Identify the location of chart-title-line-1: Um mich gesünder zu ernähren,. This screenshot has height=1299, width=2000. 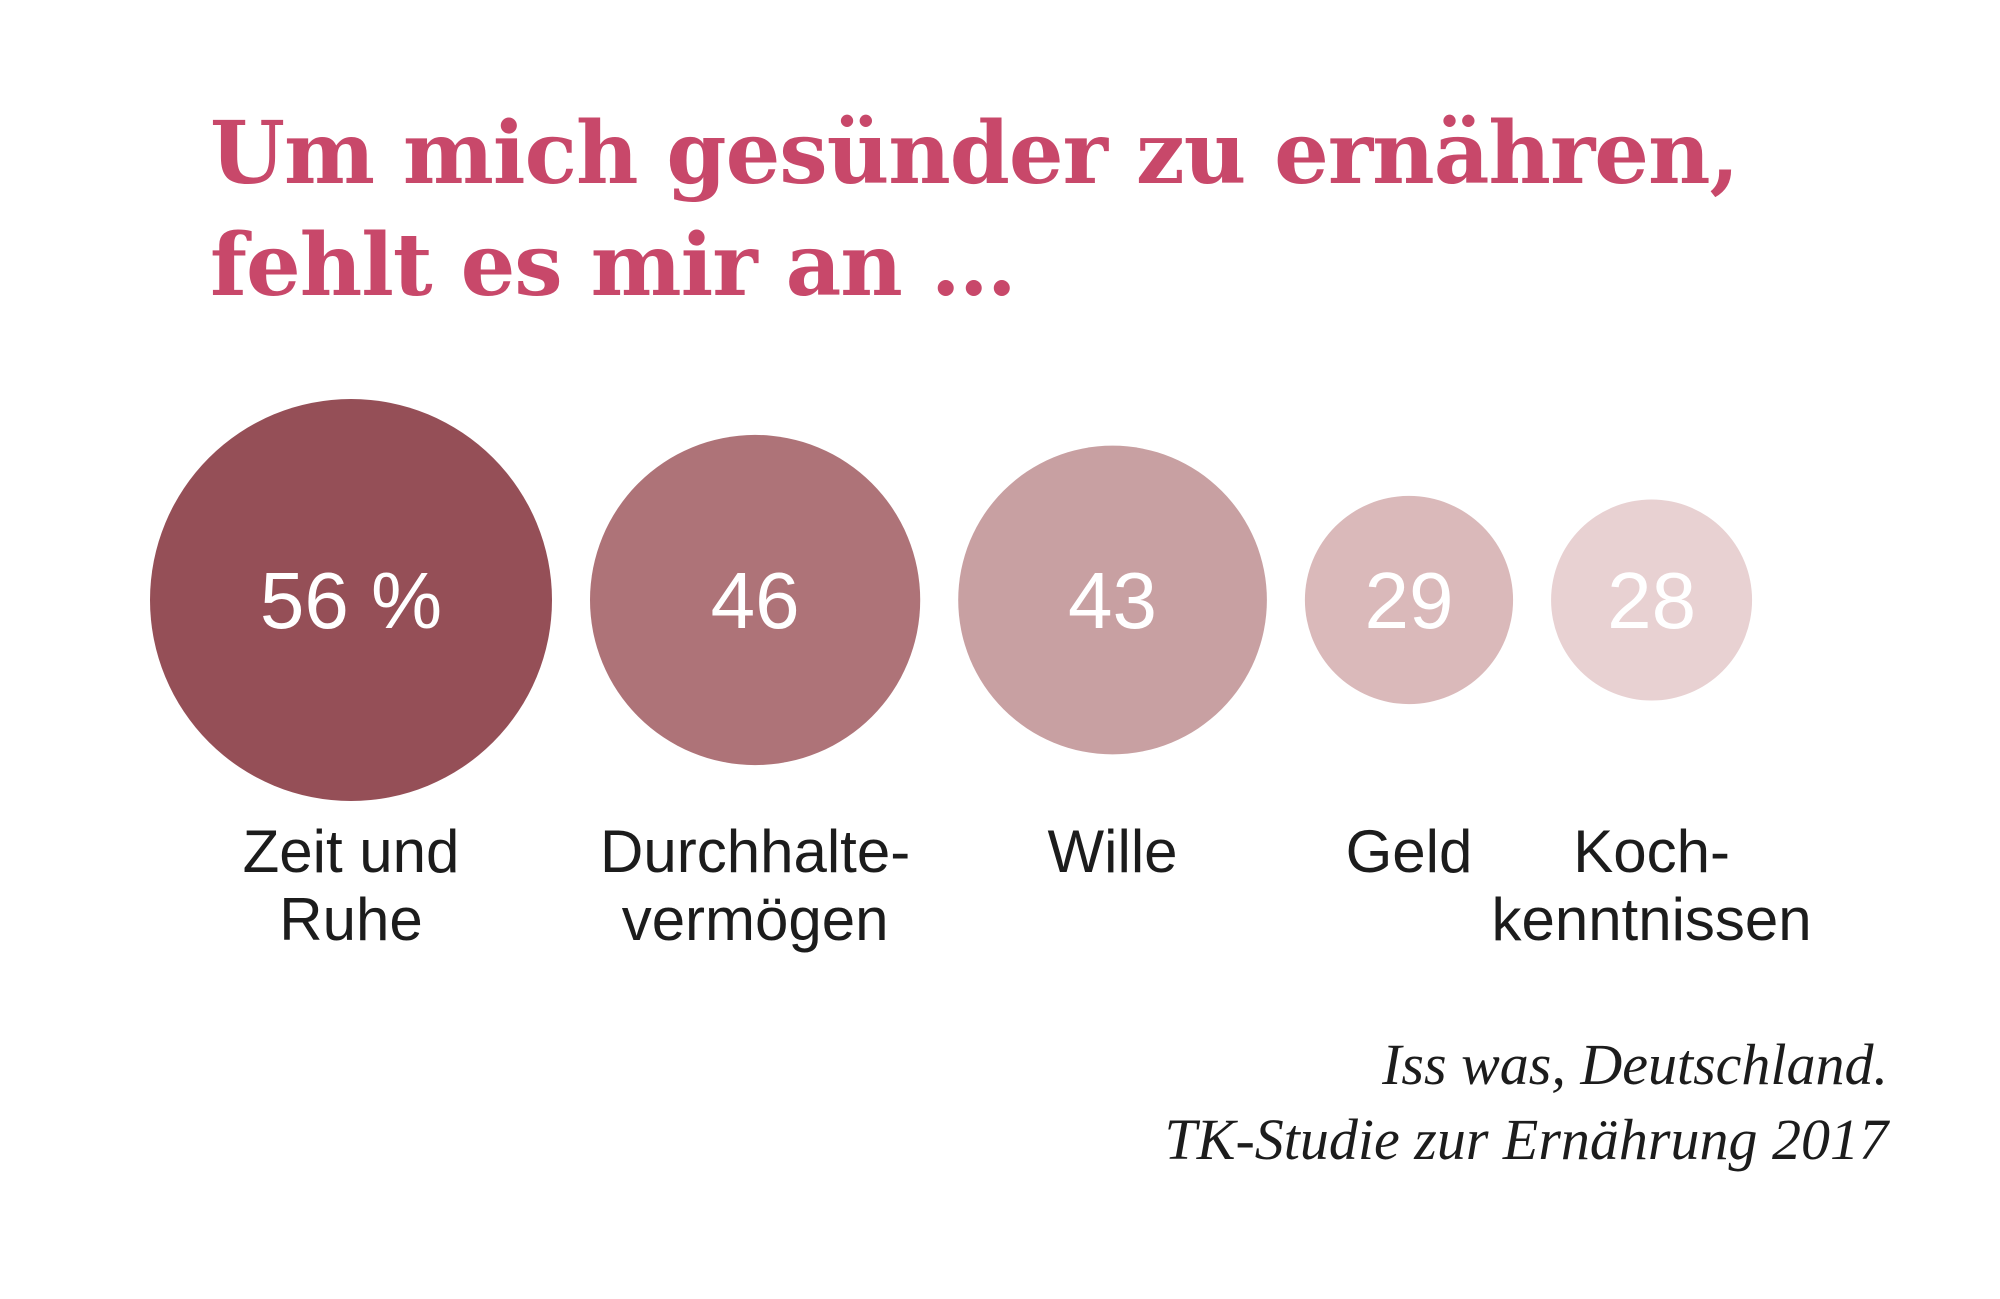
(974, 153).